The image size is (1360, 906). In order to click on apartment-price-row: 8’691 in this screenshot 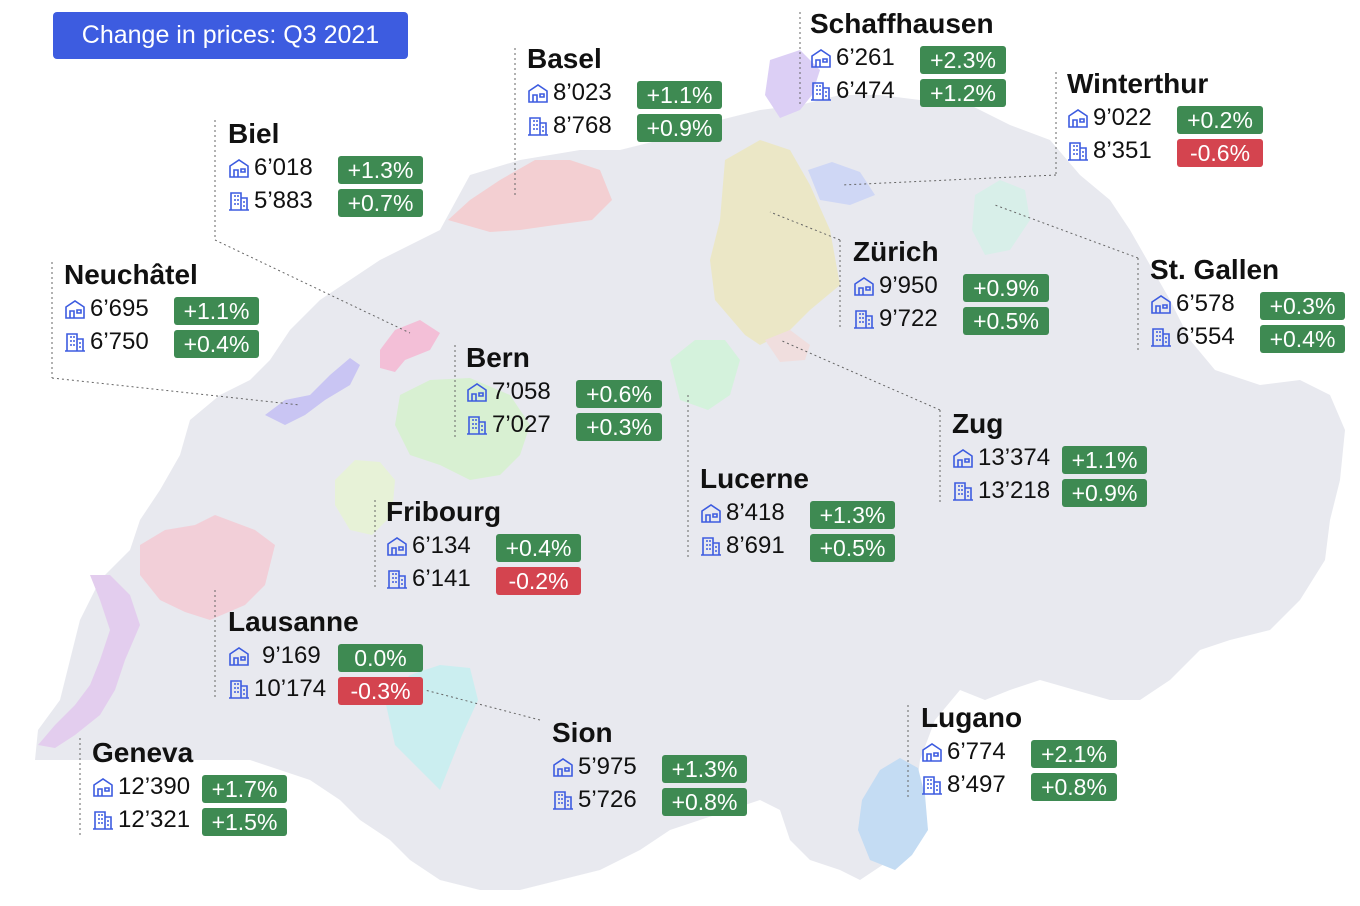, I will do `click(754, 545)`.